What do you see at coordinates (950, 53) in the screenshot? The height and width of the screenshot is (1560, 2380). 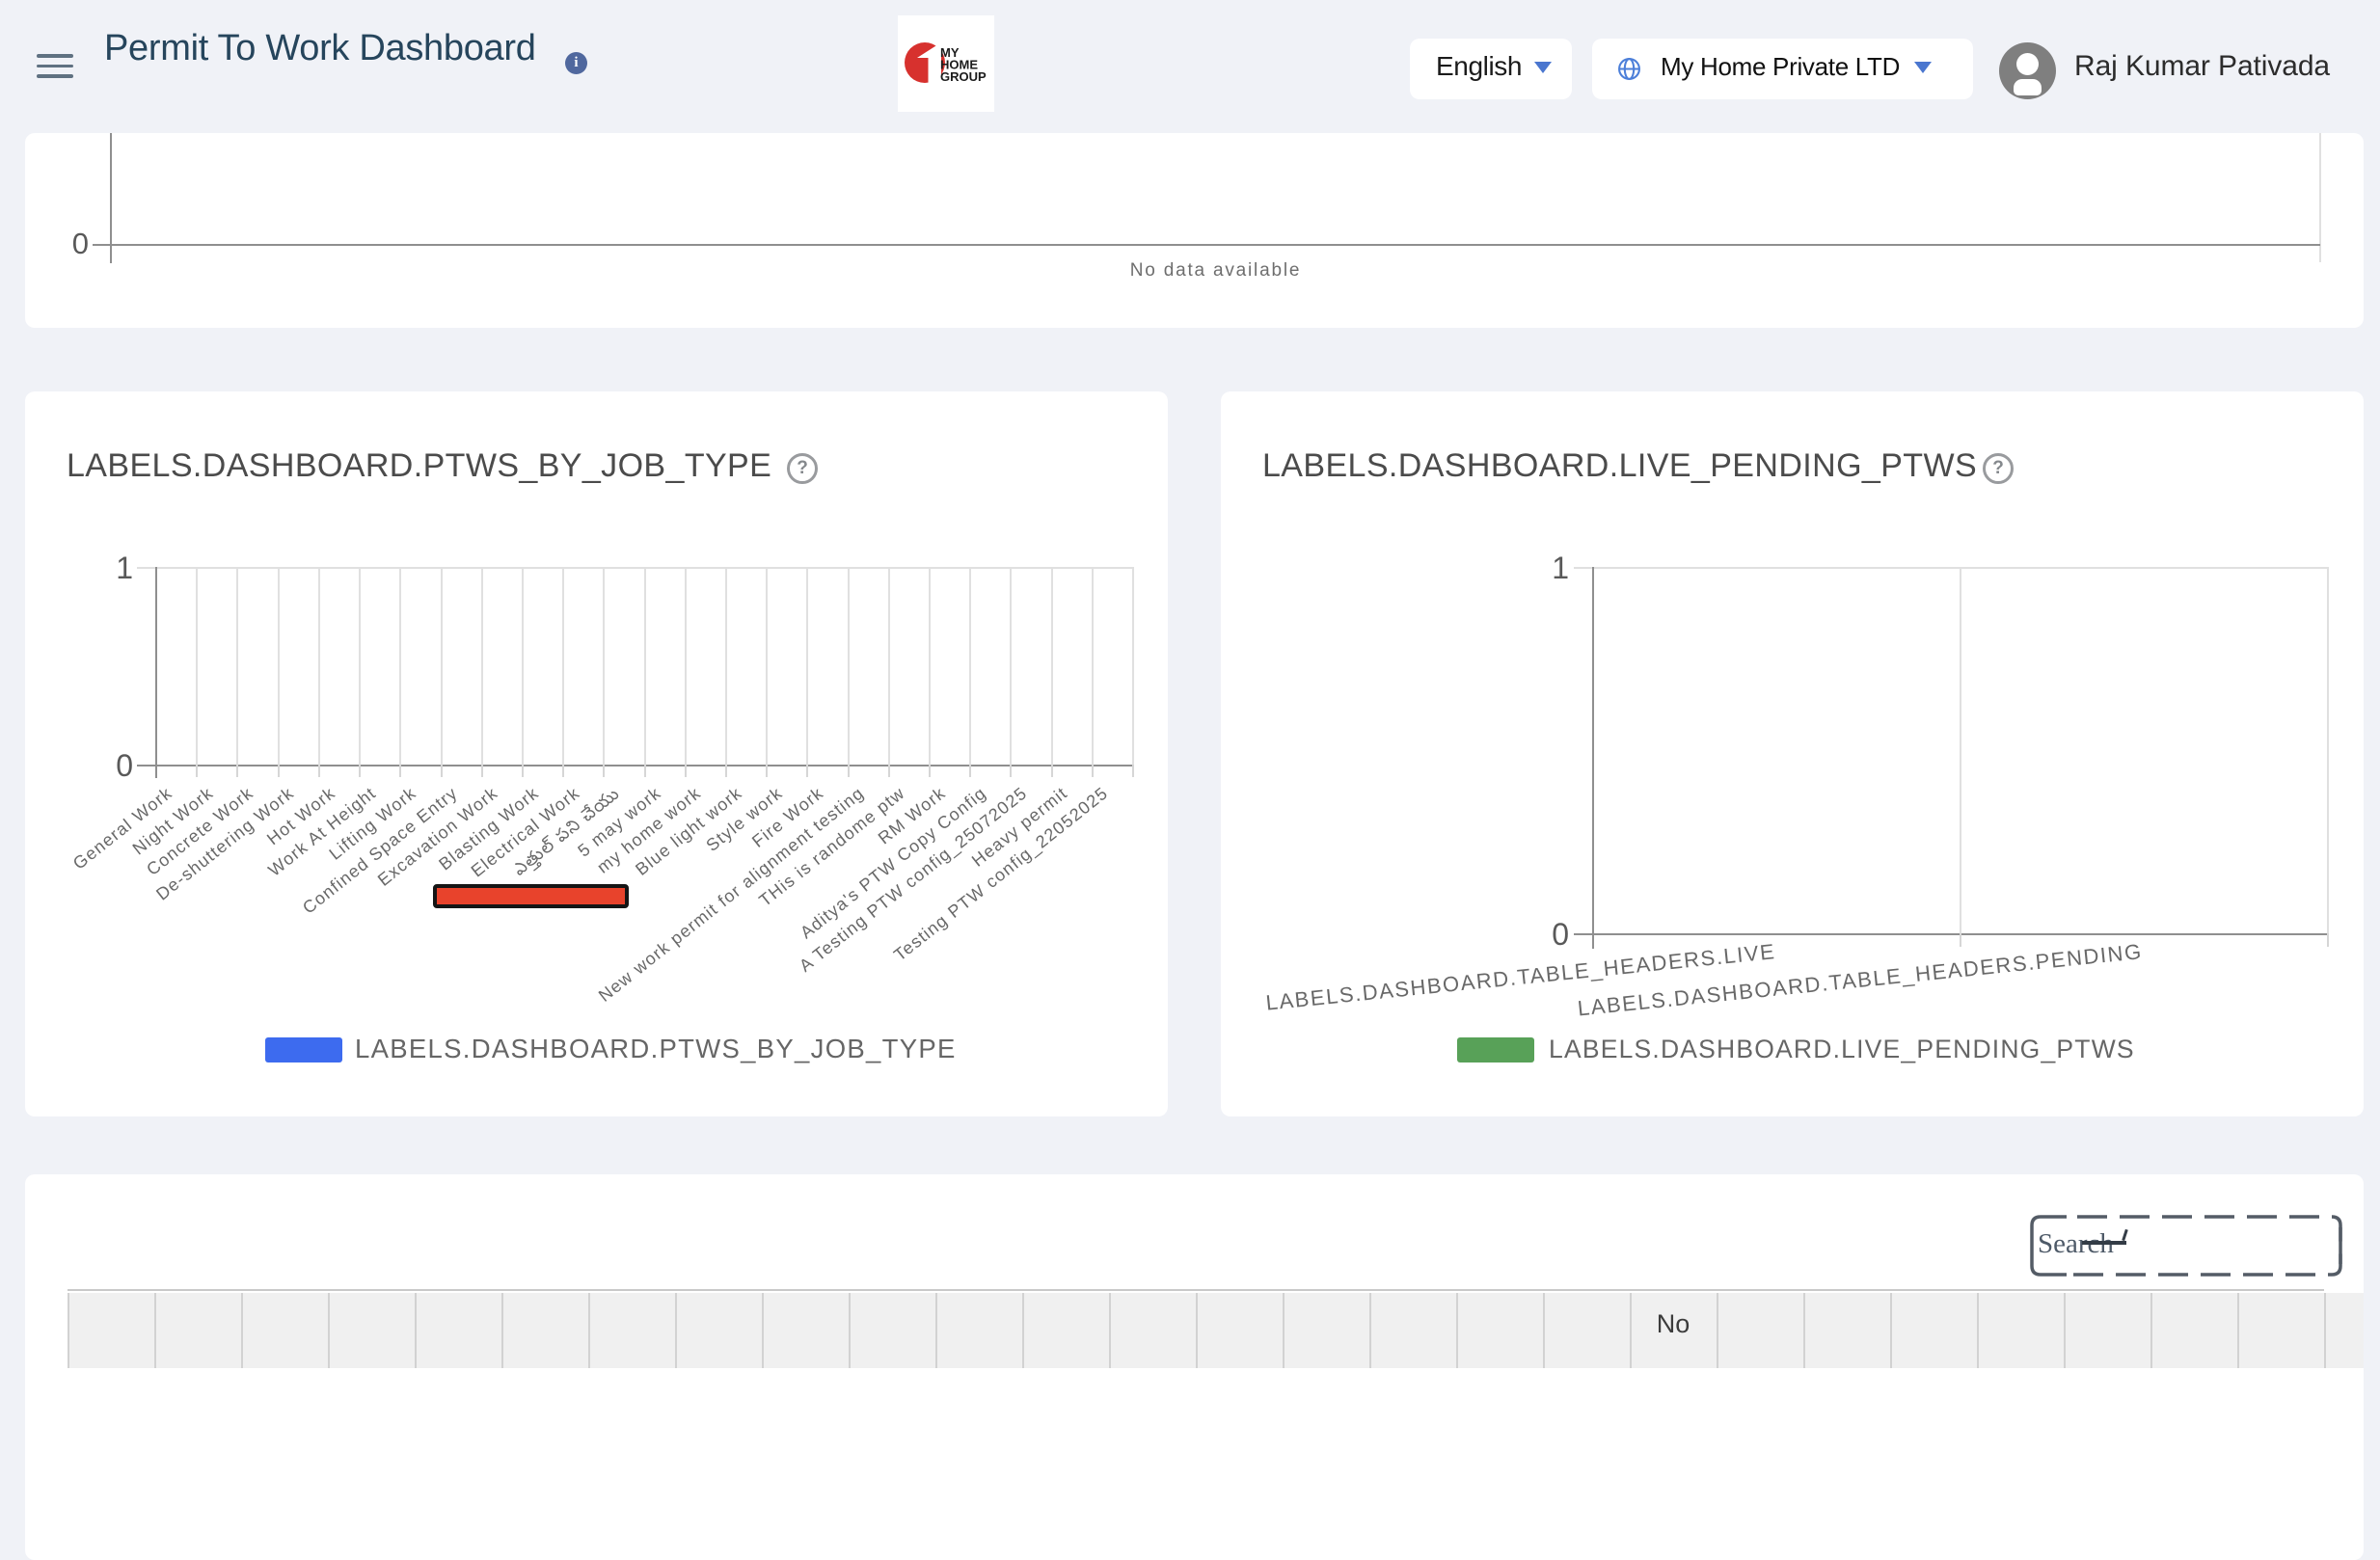 I see `svg-text: MY` at bounding box center [950, 53].